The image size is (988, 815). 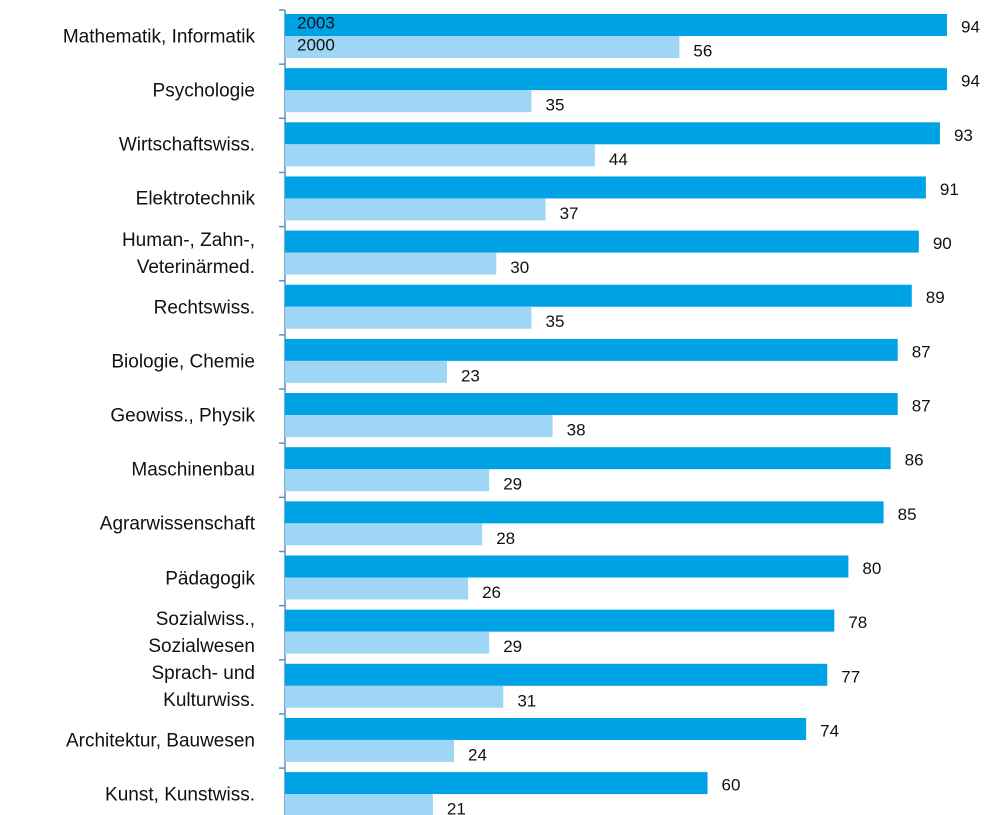 What do you see at coordinates (942, 243) in the screenshot?
I see `value-label: 90` at bounding box center [942, 243].